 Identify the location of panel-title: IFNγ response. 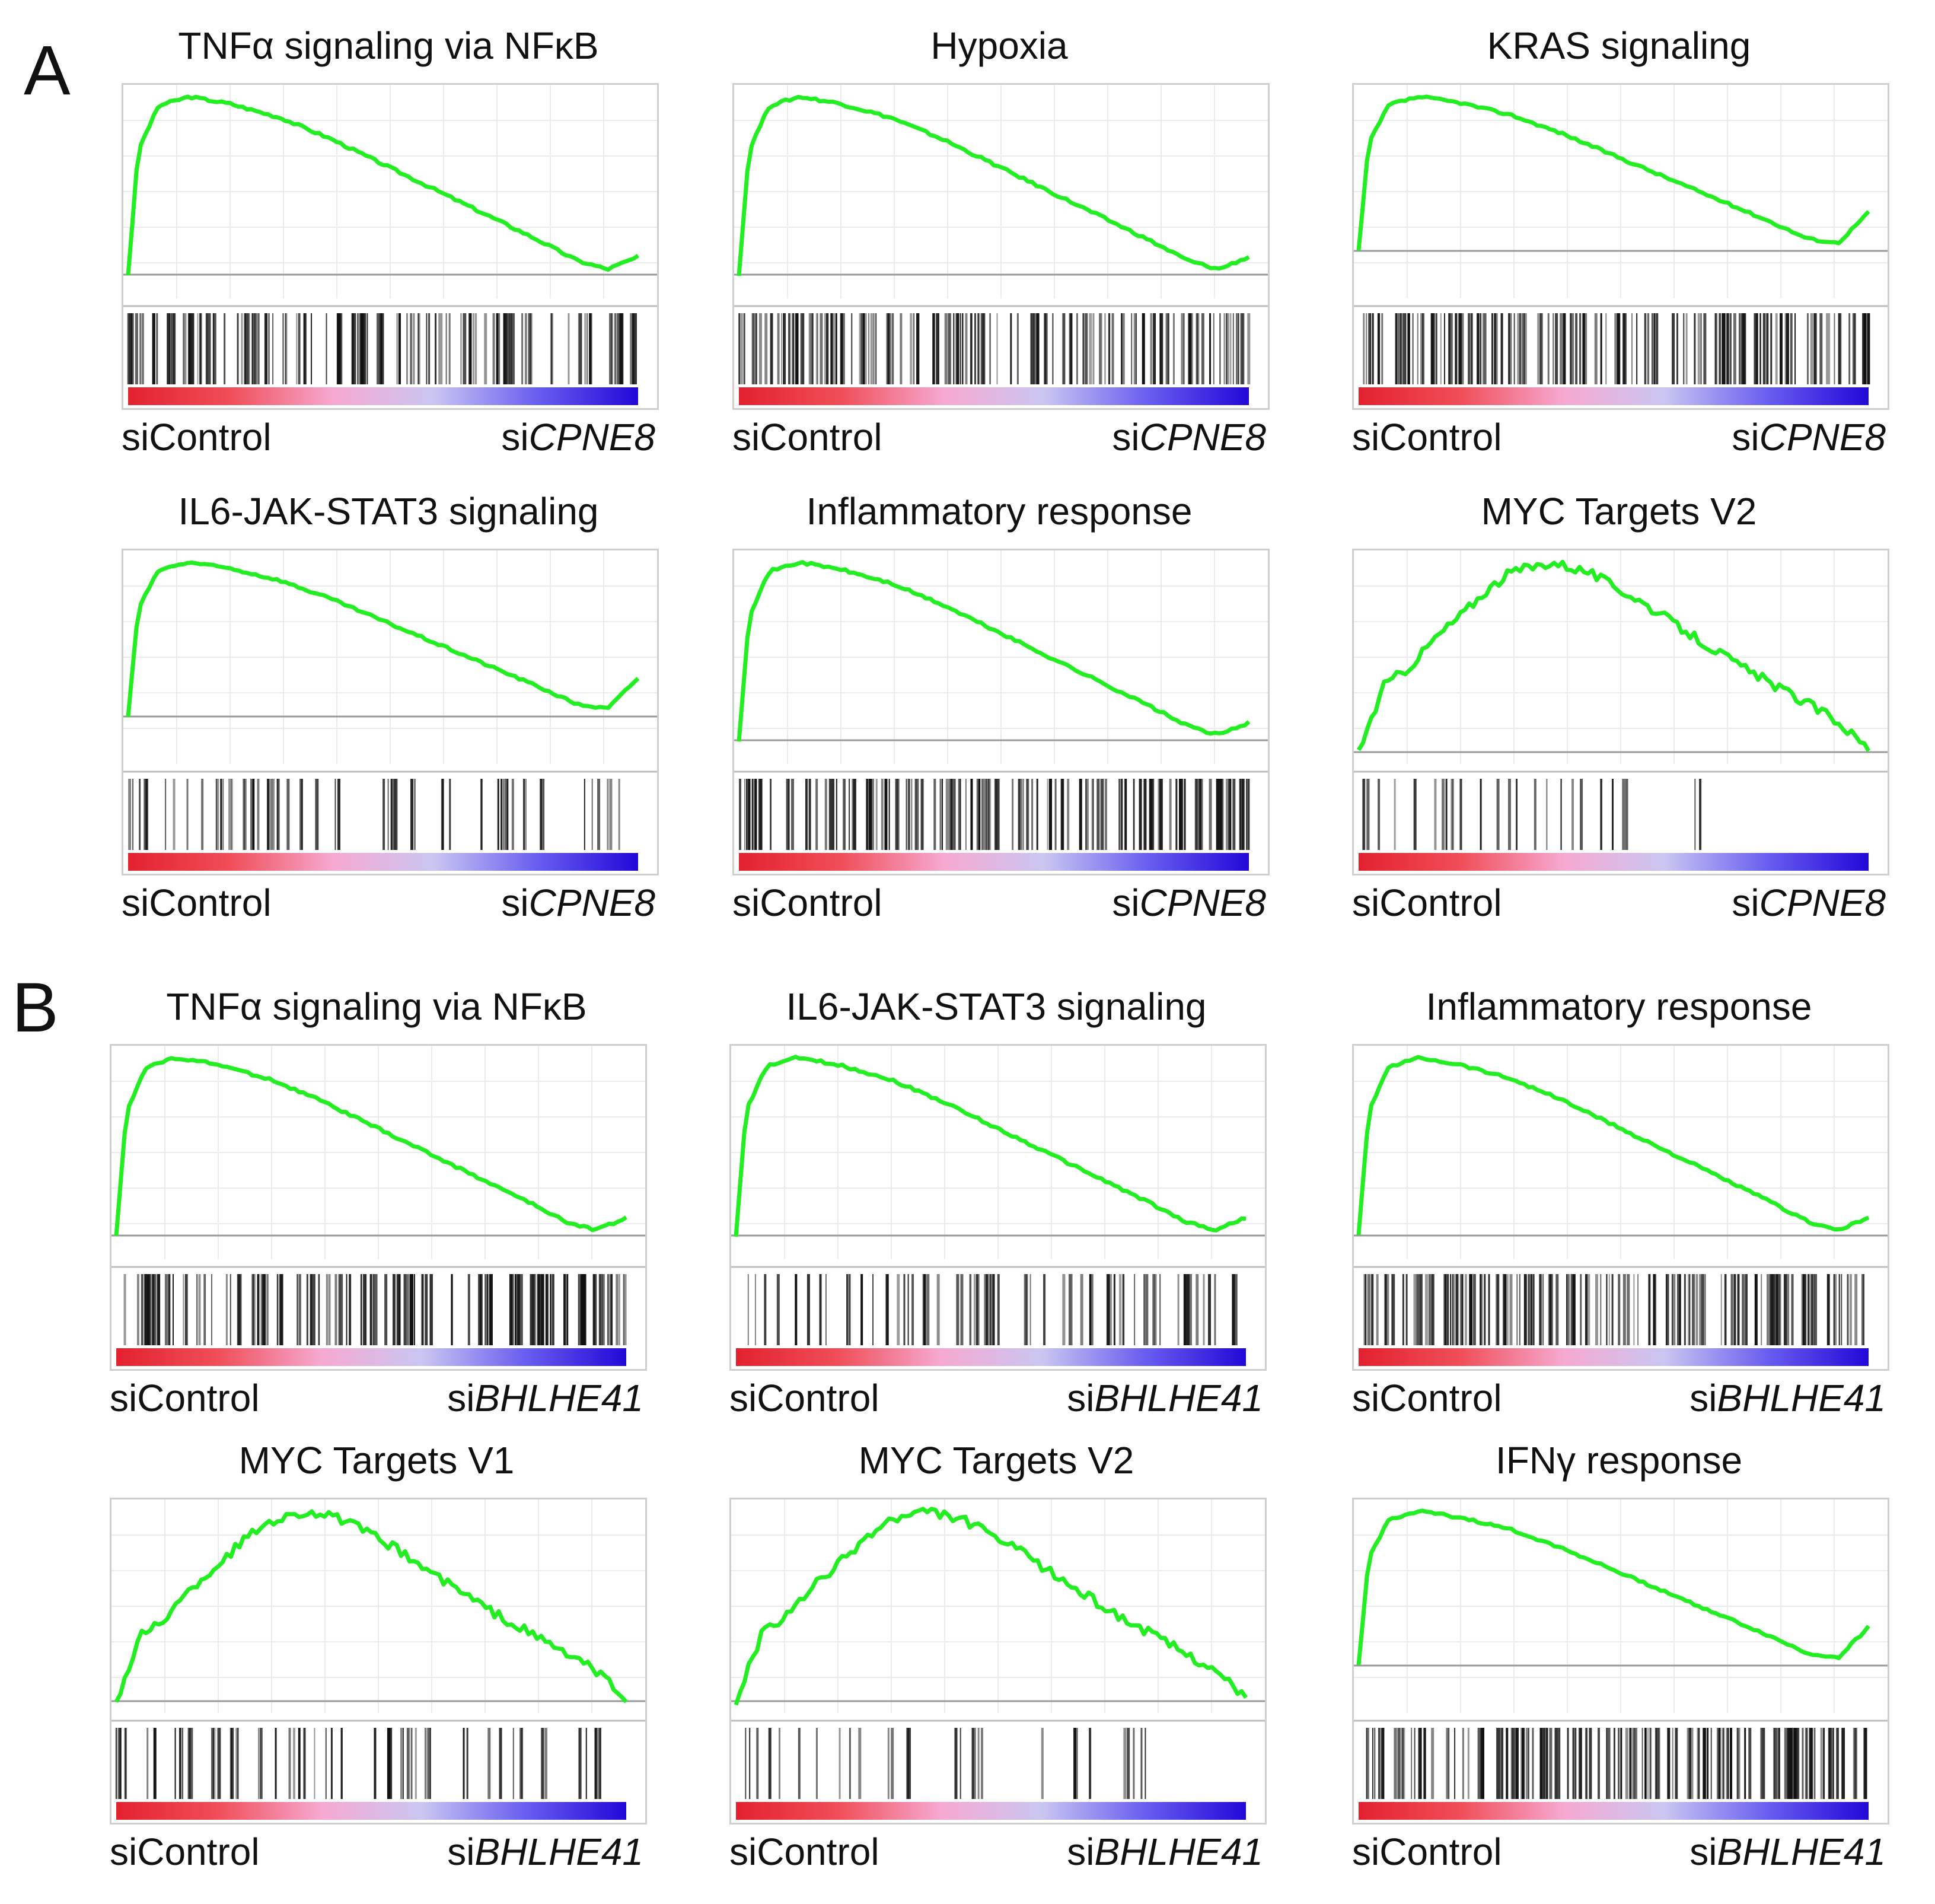
(1619, 1460).